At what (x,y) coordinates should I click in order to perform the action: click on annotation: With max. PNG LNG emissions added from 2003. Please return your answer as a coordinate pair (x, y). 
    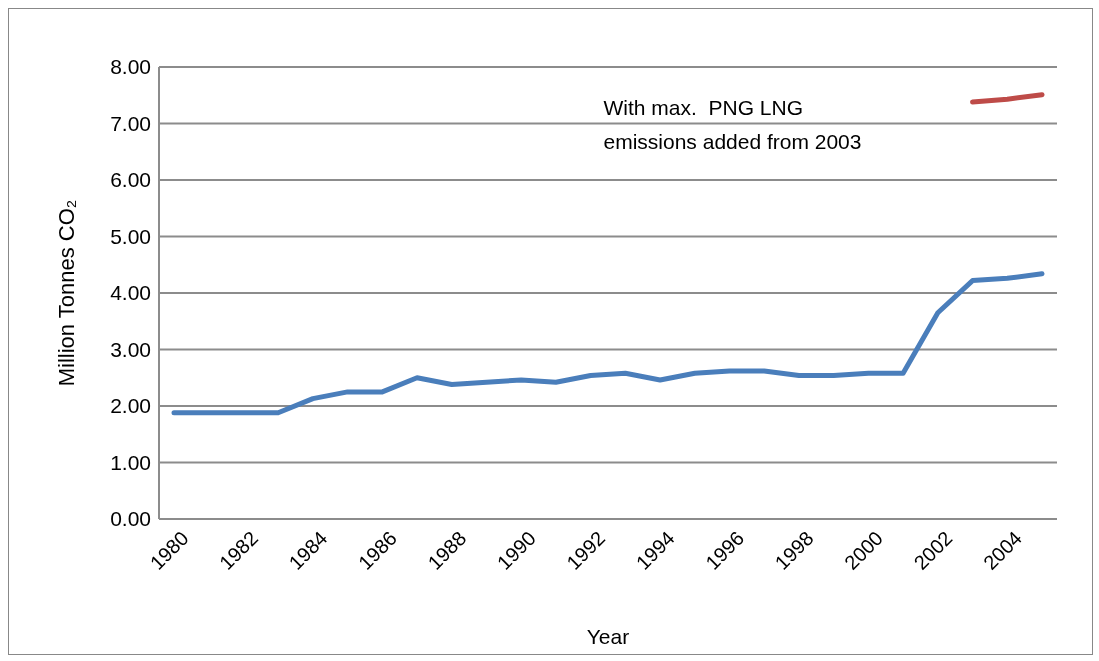
    Looking at the image, I should click on (732, 124).